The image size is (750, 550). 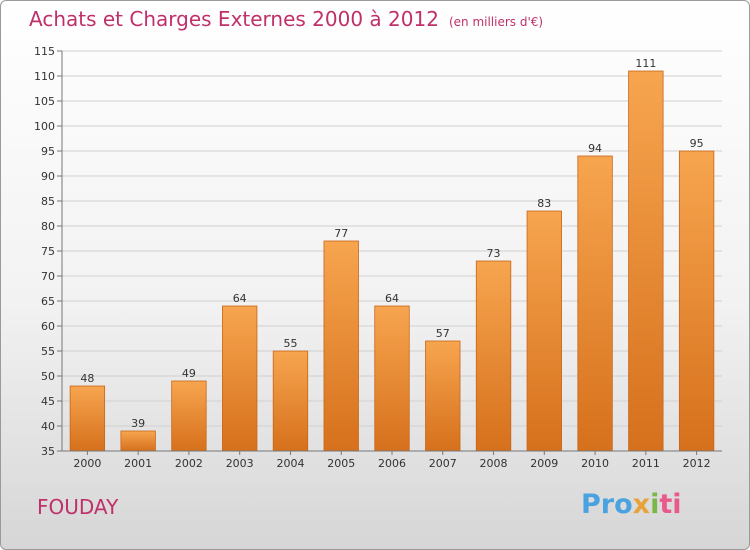 I want to click on y-tick-label: 90, so click(x=48, y=176).